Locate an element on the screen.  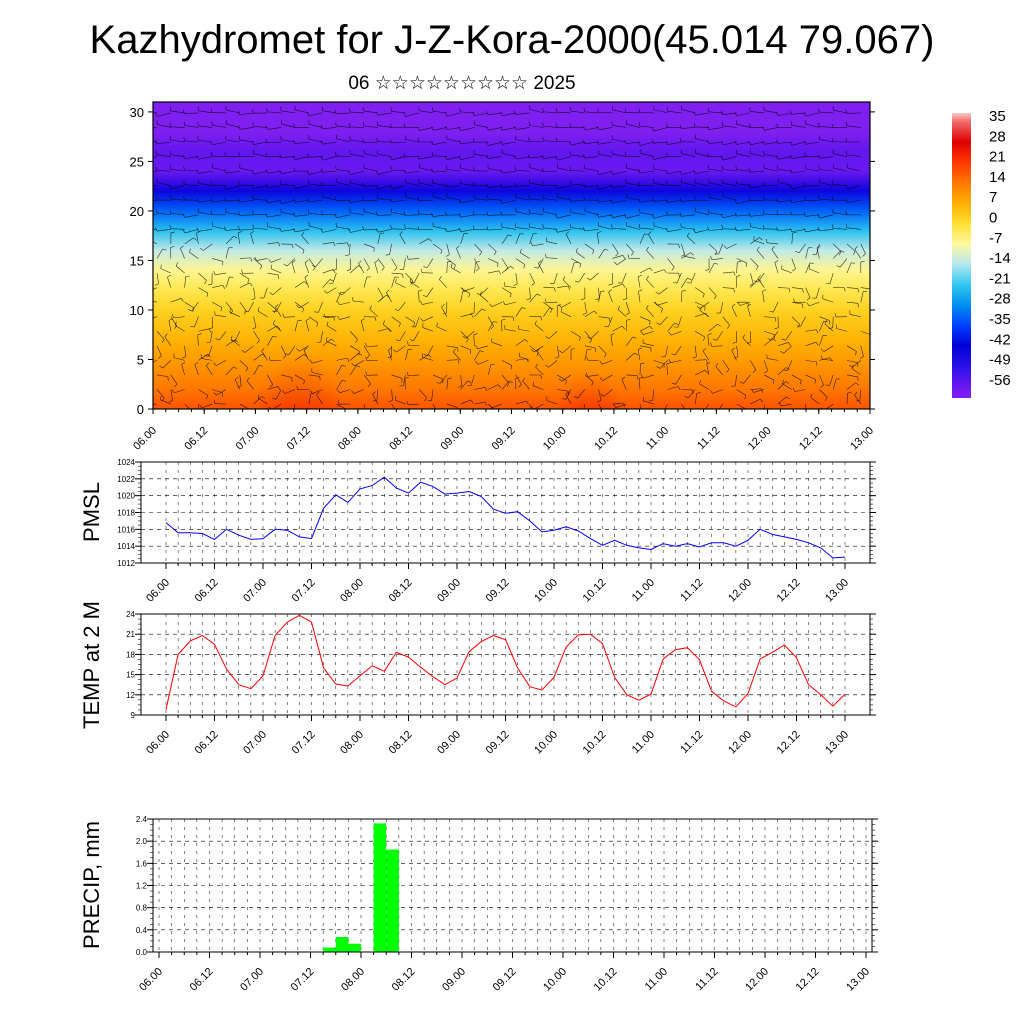
y-tick-label: 25 is located at coordinates (137, 161).